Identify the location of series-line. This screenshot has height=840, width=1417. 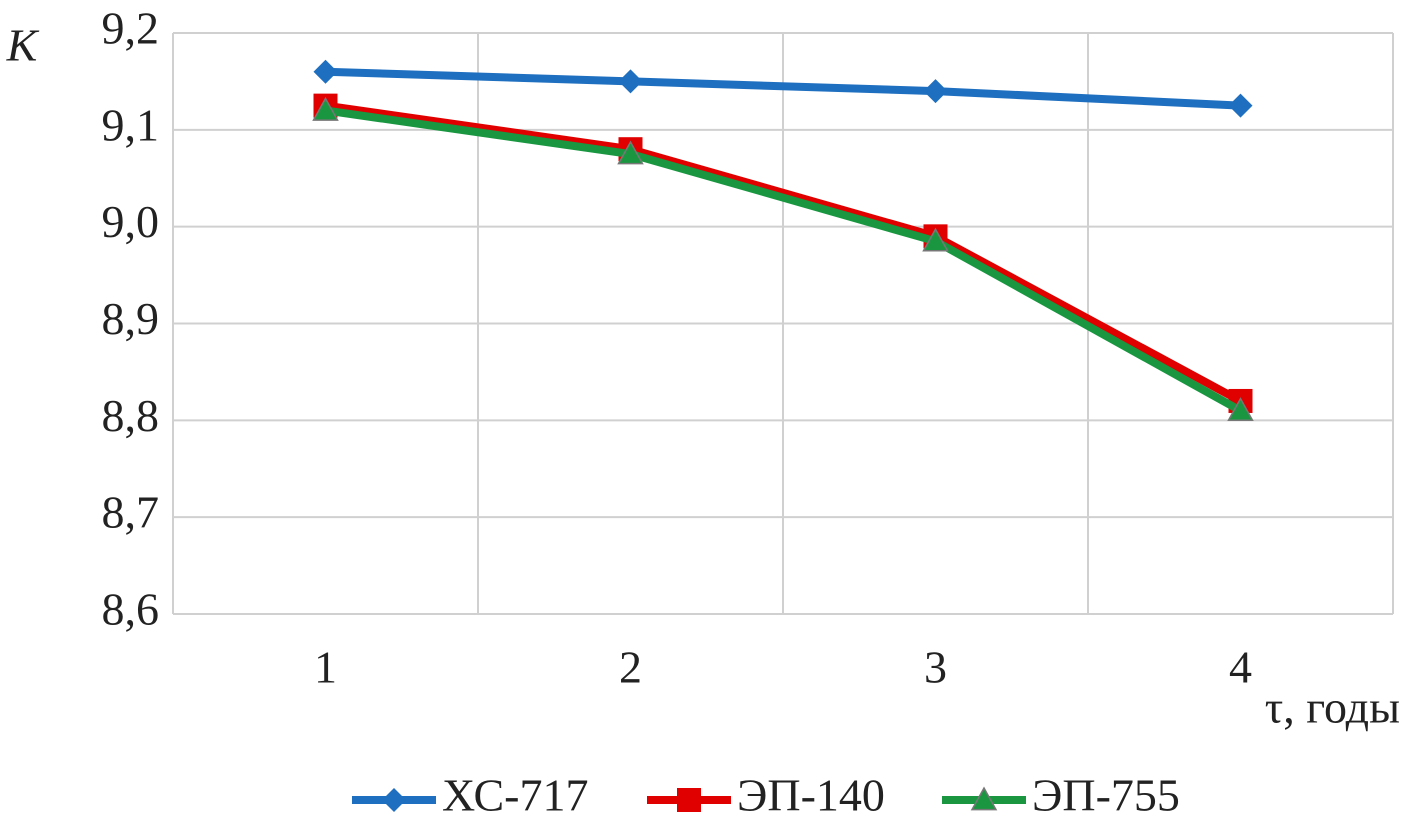
(783, 88).